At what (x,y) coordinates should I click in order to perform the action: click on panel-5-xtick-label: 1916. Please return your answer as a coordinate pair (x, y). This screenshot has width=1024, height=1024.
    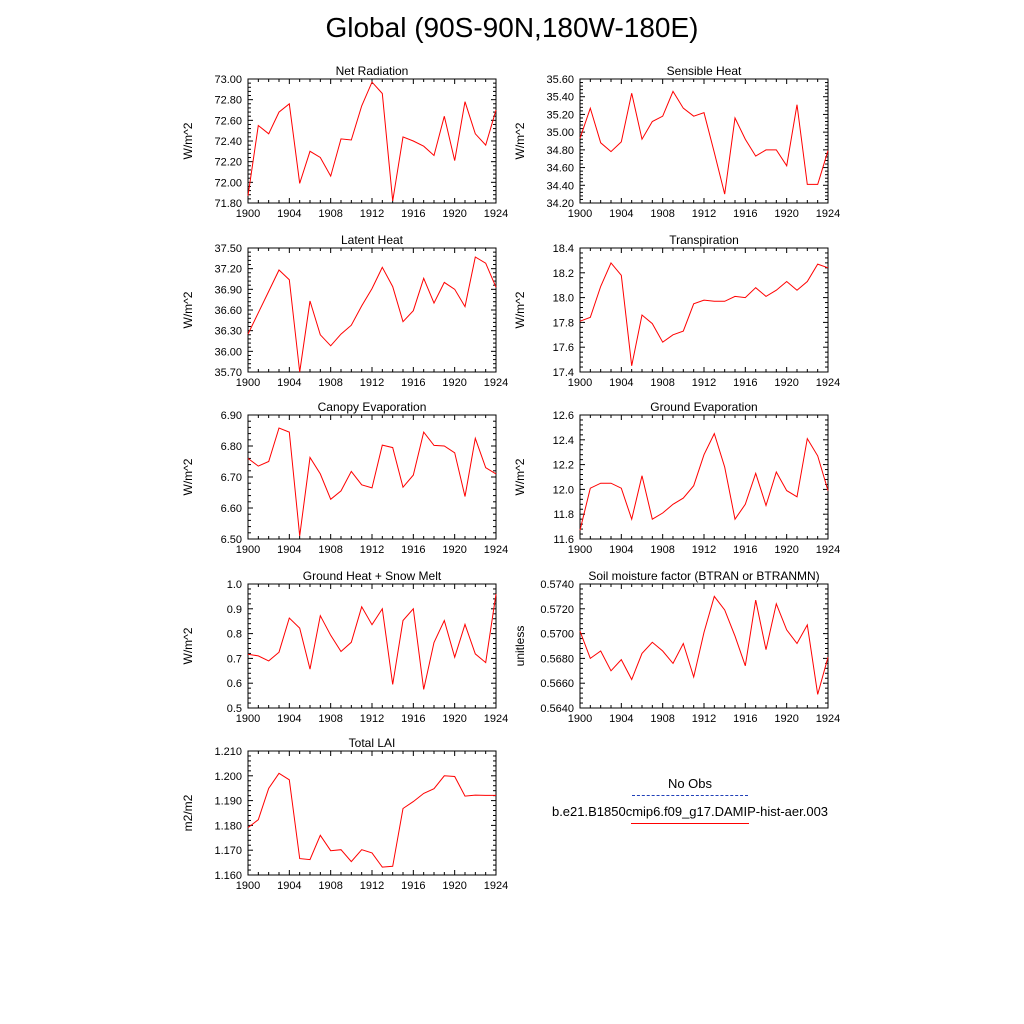
    Looking at the image, I should click on (413, 550).